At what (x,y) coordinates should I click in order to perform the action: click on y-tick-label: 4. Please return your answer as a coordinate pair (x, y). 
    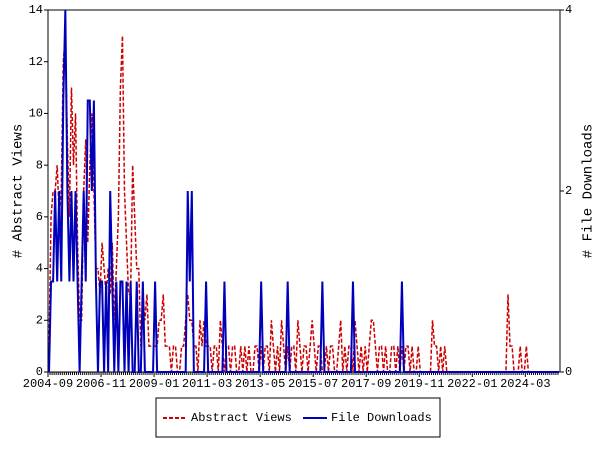
    Looking at the image, I should click on (39, 269).